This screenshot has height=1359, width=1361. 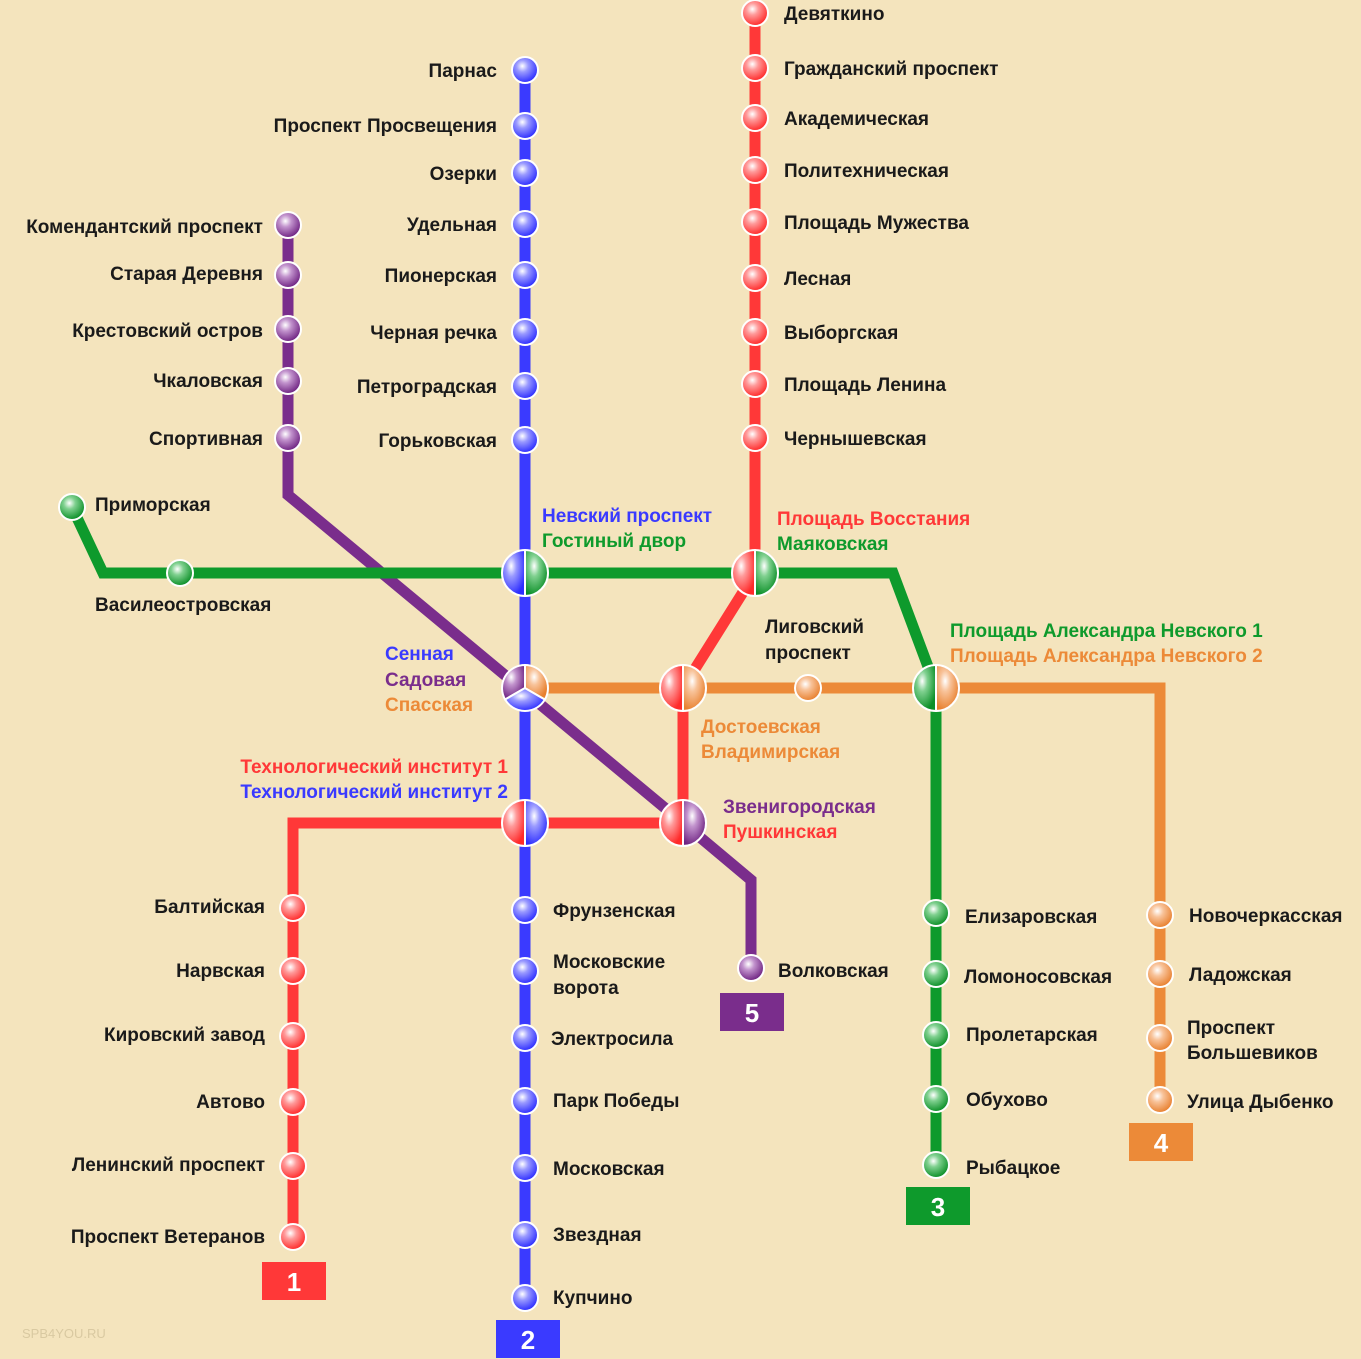 What do you see at coordinates (755, 573) in the screenshot?
I see `transfer-vosstaniya-mayakovskaya` at bounding box center [755, 573].